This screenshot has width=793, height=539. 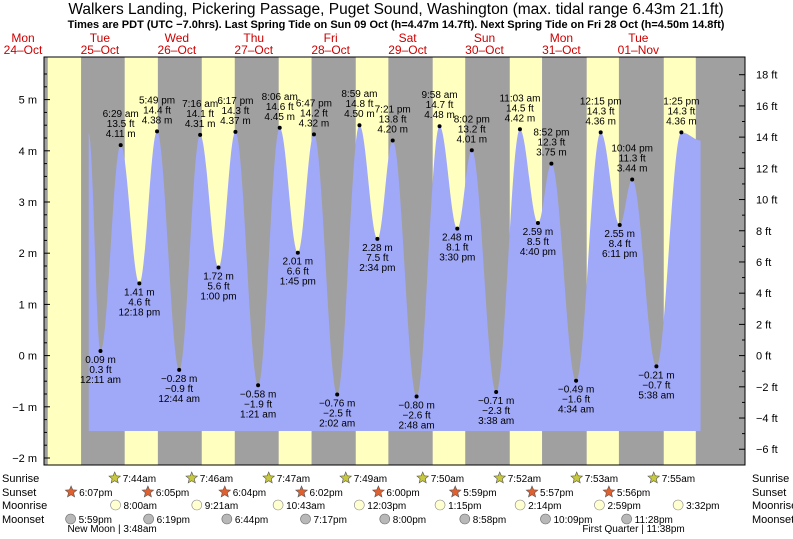 I want to click on tide-time: 8:59 am, so click(x=359, y=94).